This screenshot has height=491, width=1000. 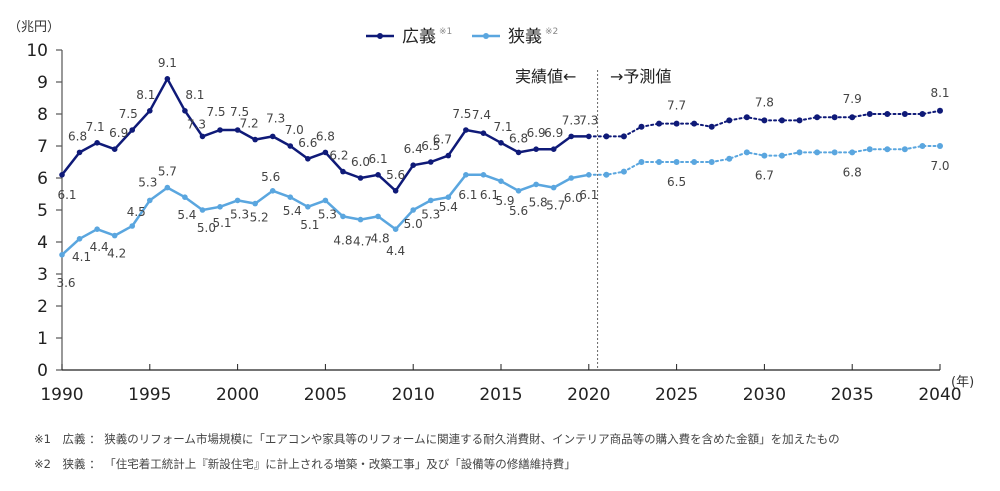 I want to click on narrow-data-label: 4.5, so click(x=136, y=212).